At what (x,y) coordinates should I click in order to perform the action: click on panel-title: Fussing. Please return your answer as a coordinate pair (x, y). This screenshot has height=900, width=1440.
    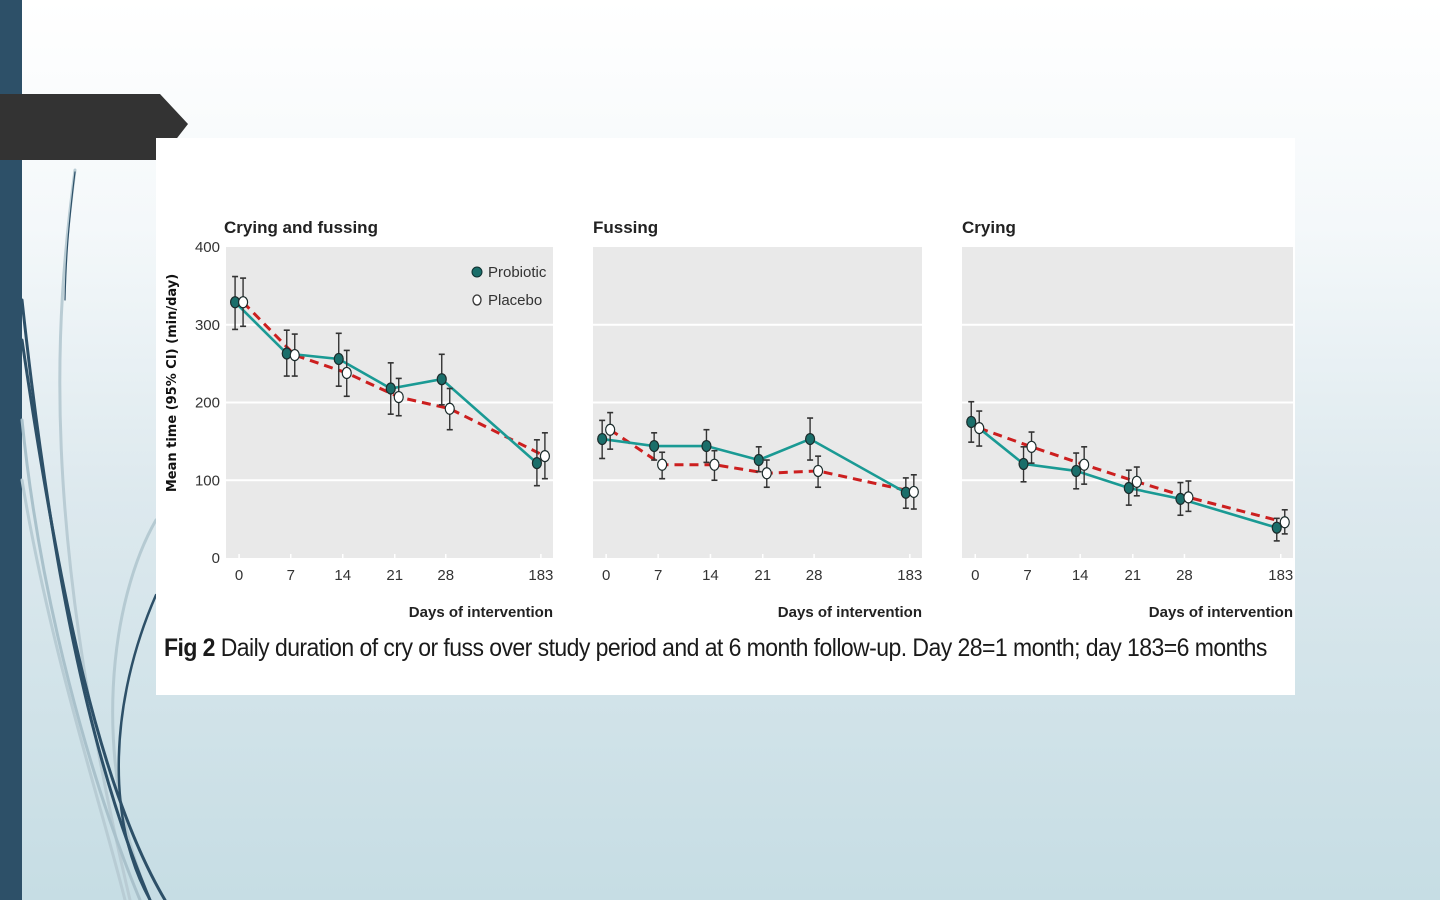
    Looking at the image, I should click on (625, 227).